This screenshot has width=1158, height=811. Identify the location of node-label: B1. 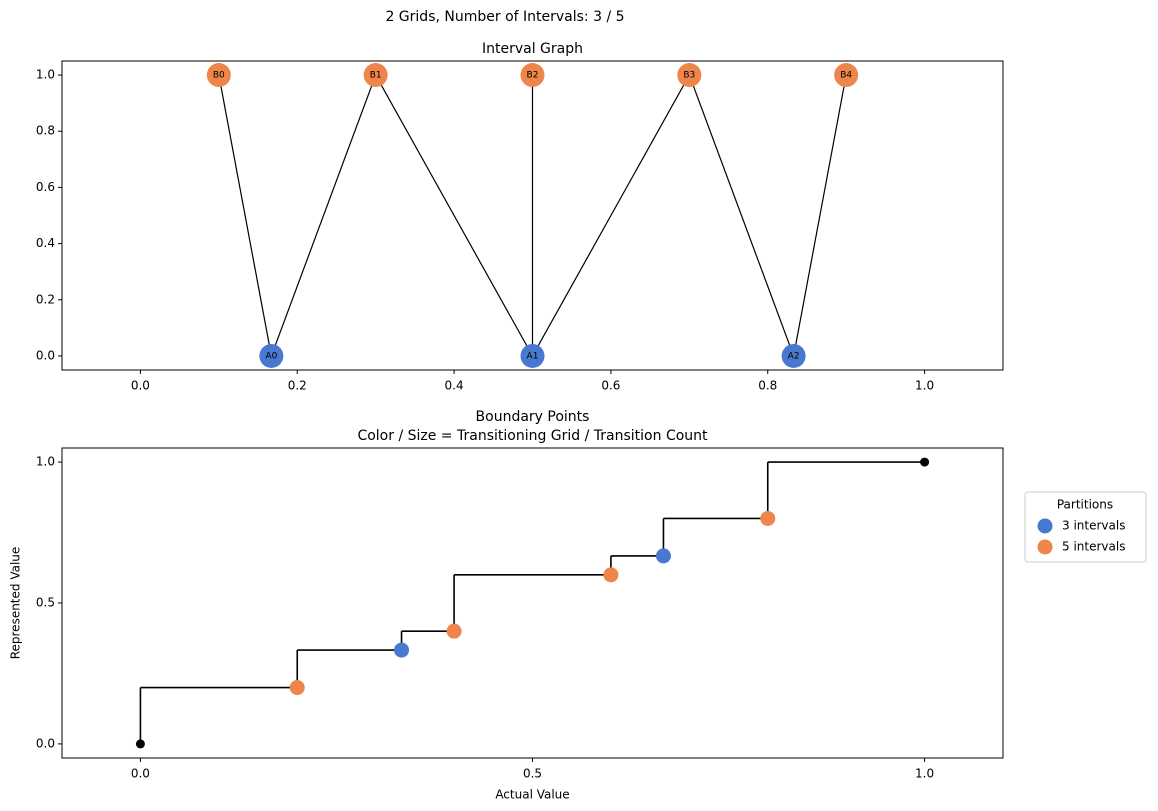
(376, 76).